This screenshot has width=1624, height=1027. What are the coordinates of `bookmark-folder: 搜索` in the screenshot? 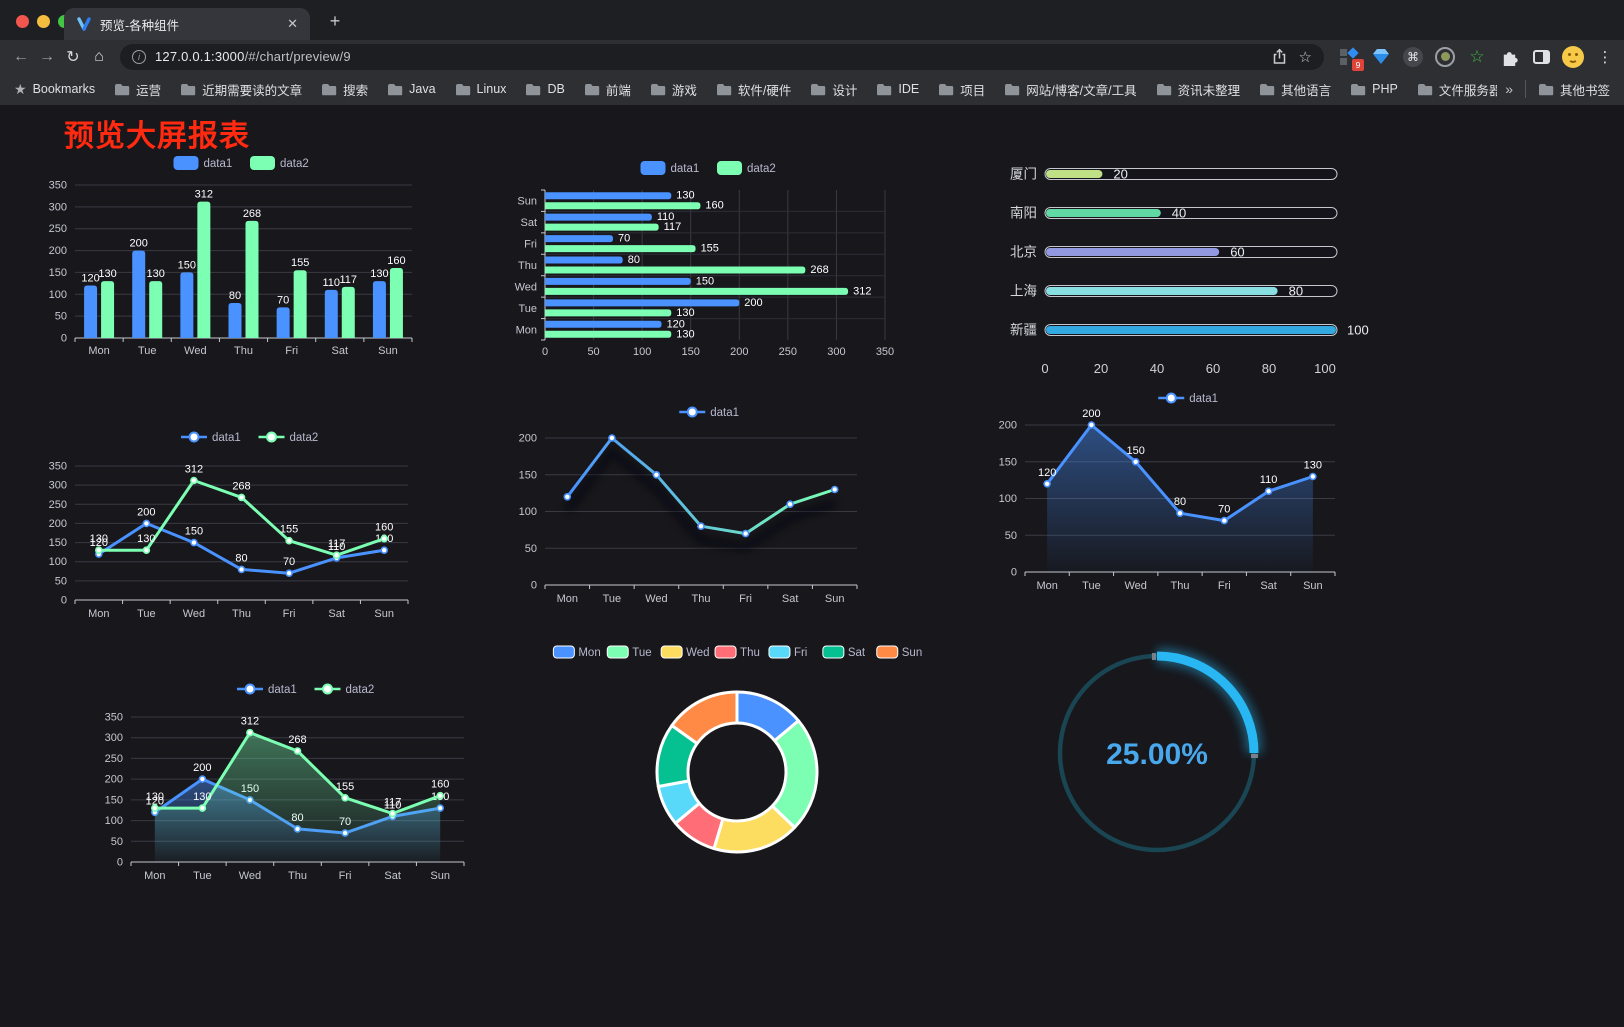 It's located at (344, 89).